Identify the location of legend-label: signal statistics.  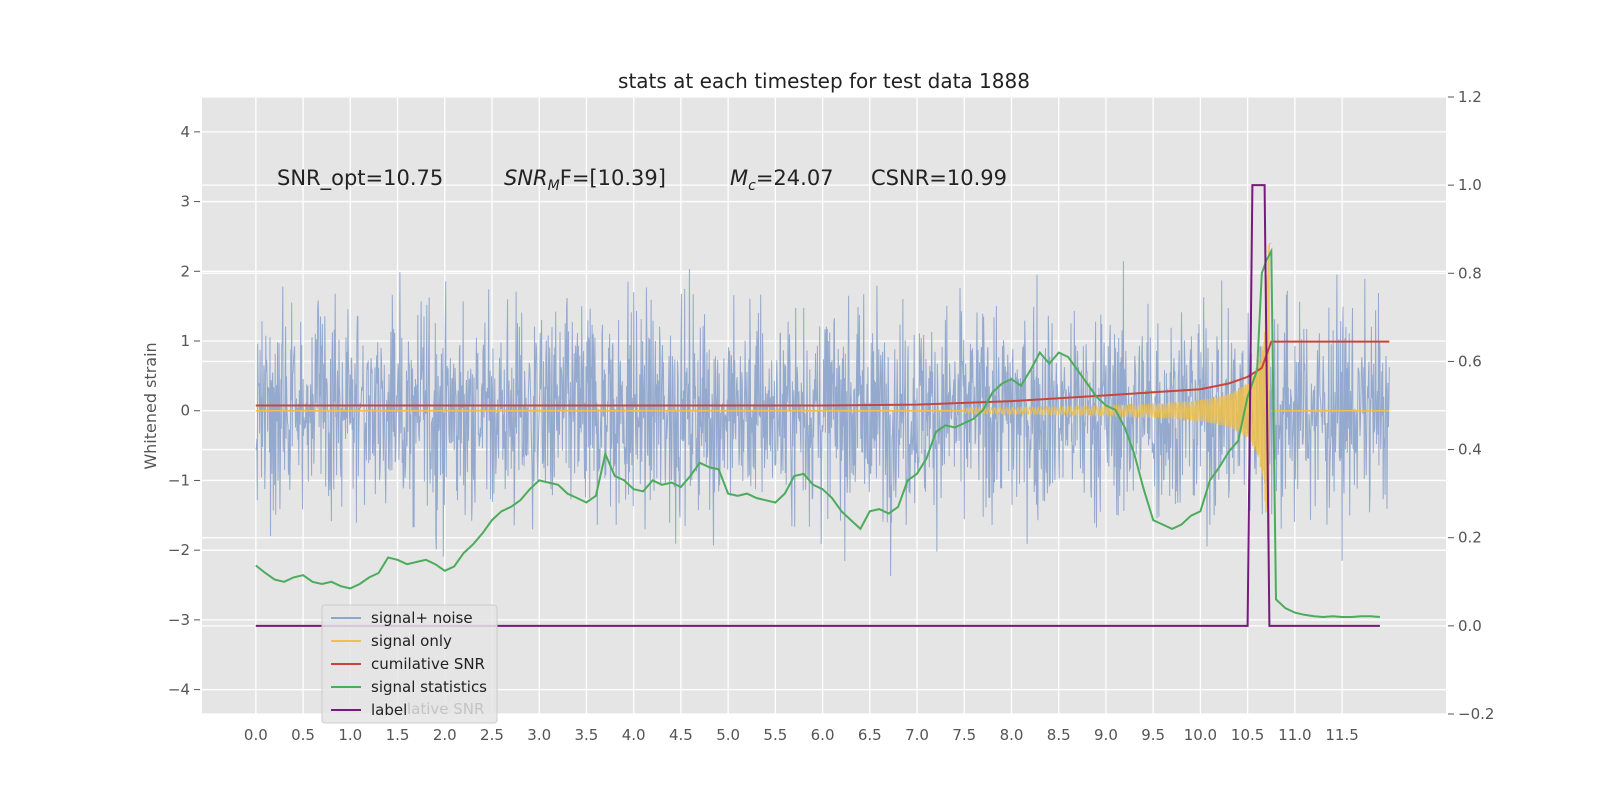
(429, 687).